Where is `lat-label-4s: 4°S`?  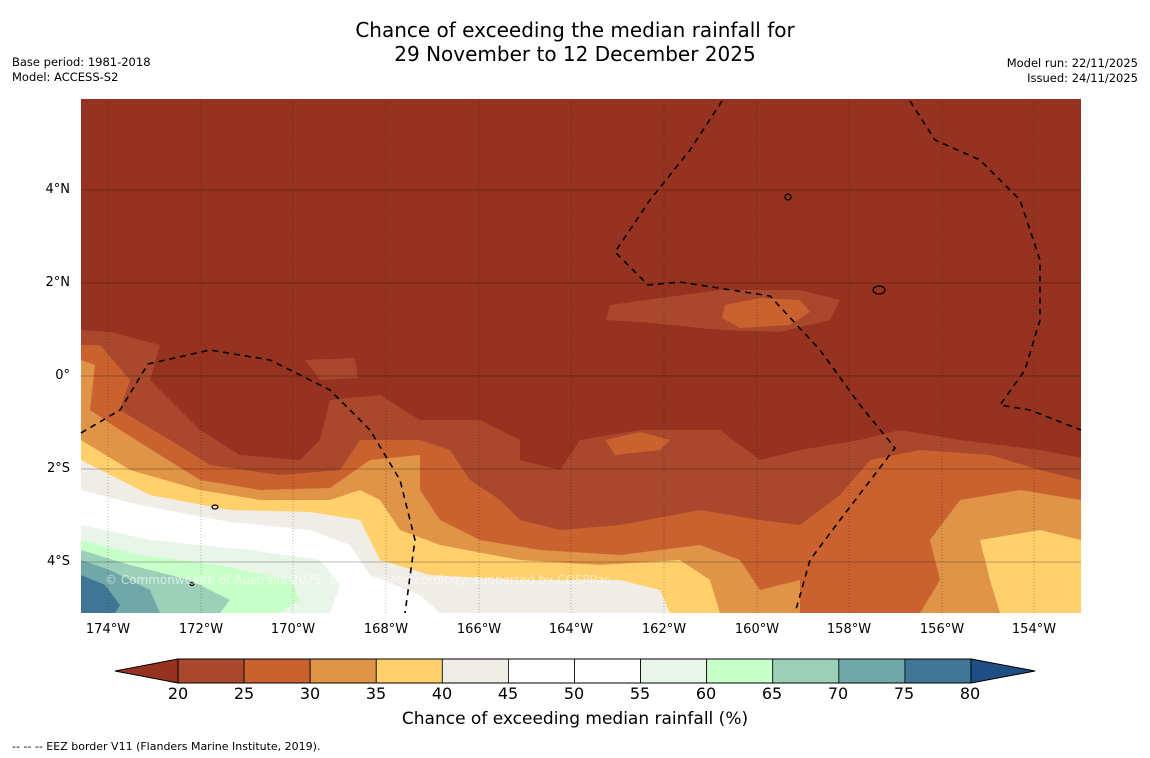 lat-label-4s: 4°S is located at coordinates (58, 561).